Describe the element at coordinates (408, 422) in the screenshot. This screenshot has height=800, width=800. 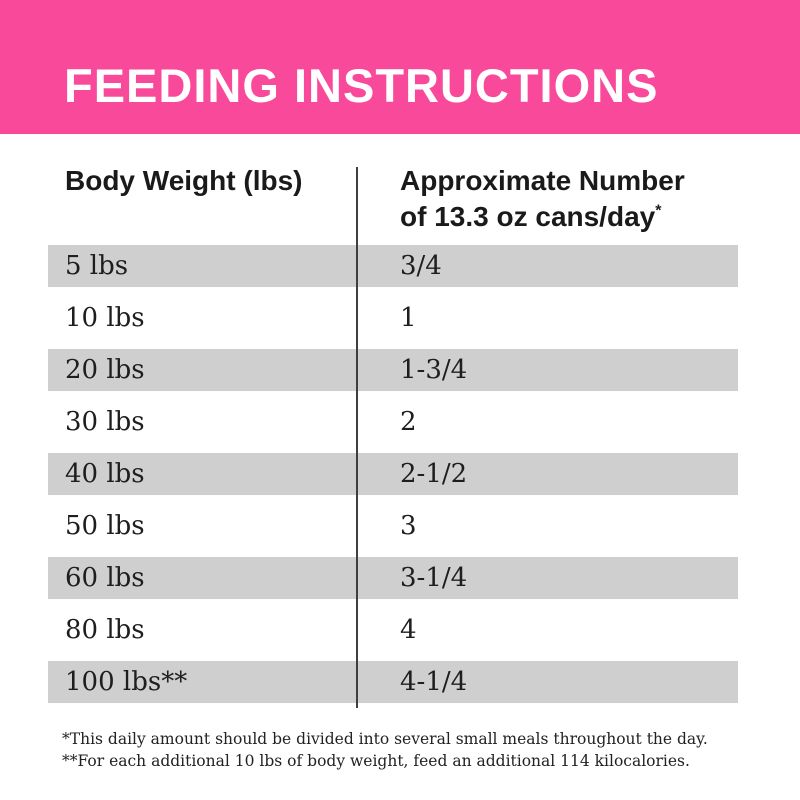
I see `cans-per-day-cell: 2` at that location.